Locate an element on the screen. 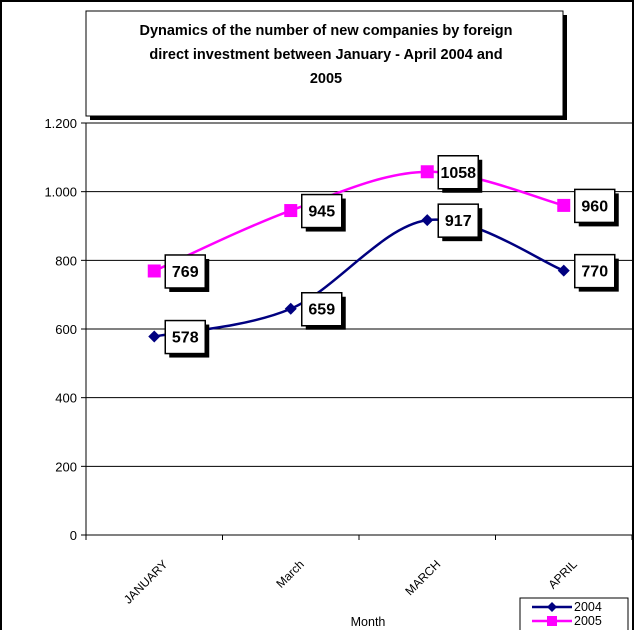  y-tick-label: 1.200 is located at coordinates (60, 123).